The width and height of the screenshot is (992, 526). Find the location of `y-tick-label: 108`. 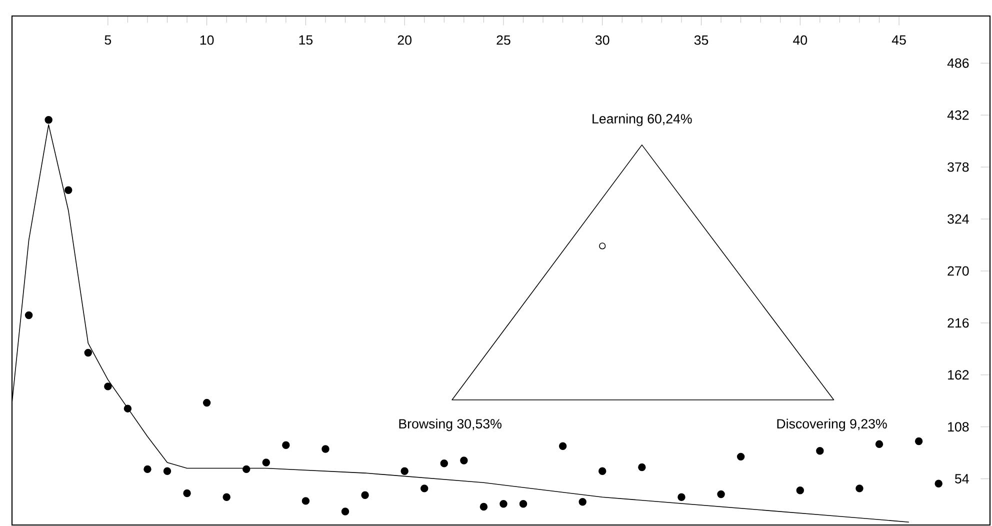

y-tick-label: 108 is located at coordinates (958, 427).